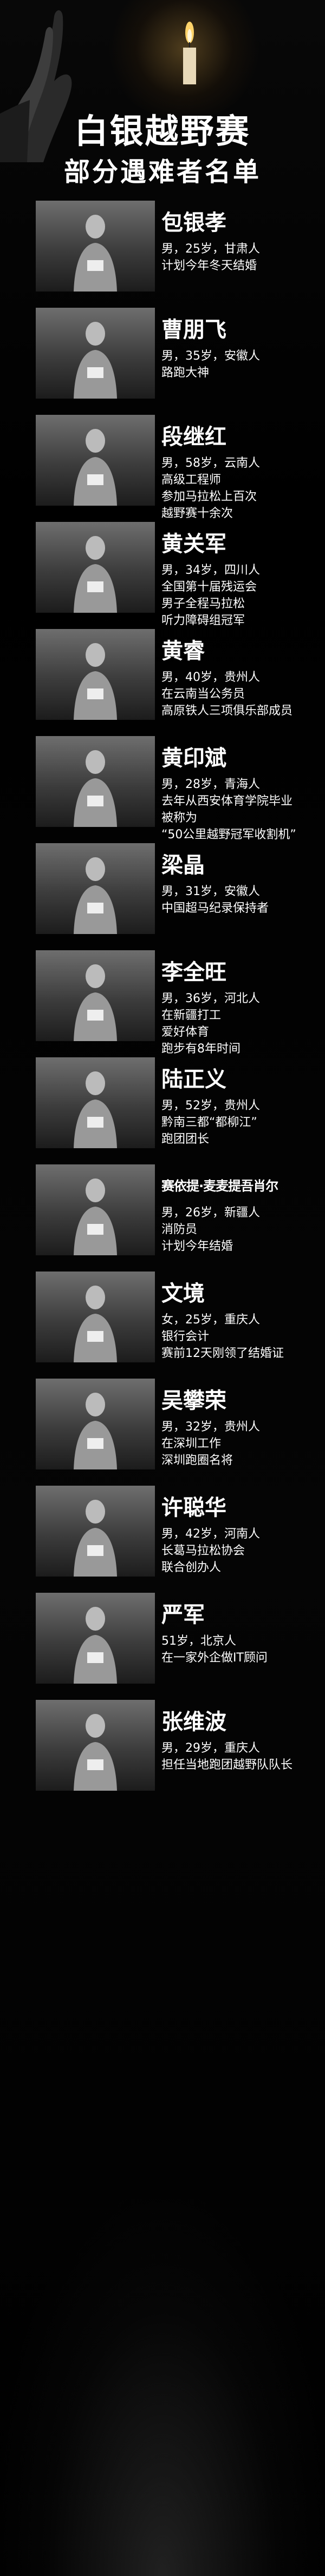 The width and height of the screenshot is (325, 2576). I want to click on detail-line: 计划今年结婚, so click(197, 1247).